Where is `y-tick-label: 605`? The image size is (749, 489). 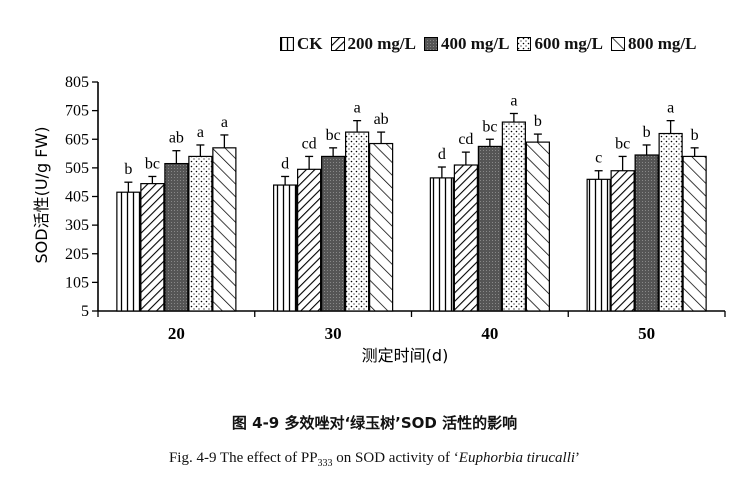 y-tick-label: 605 is located at coordinates (77, 139).